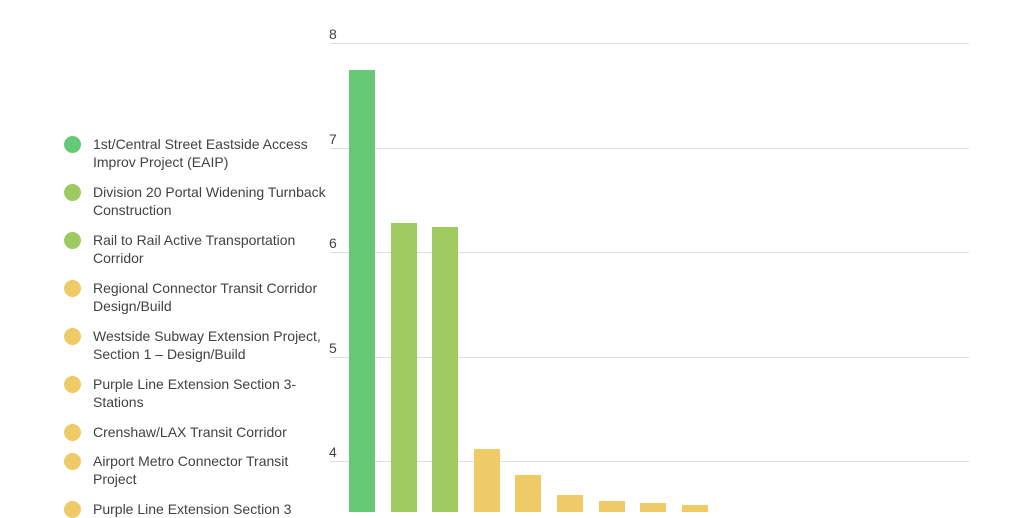 This screenshot has height=518, width=1024. What do you see at coordinates (333, 139) in the screenshot?
I see `y-tick-label: 7` at bounding box center [333, 139].